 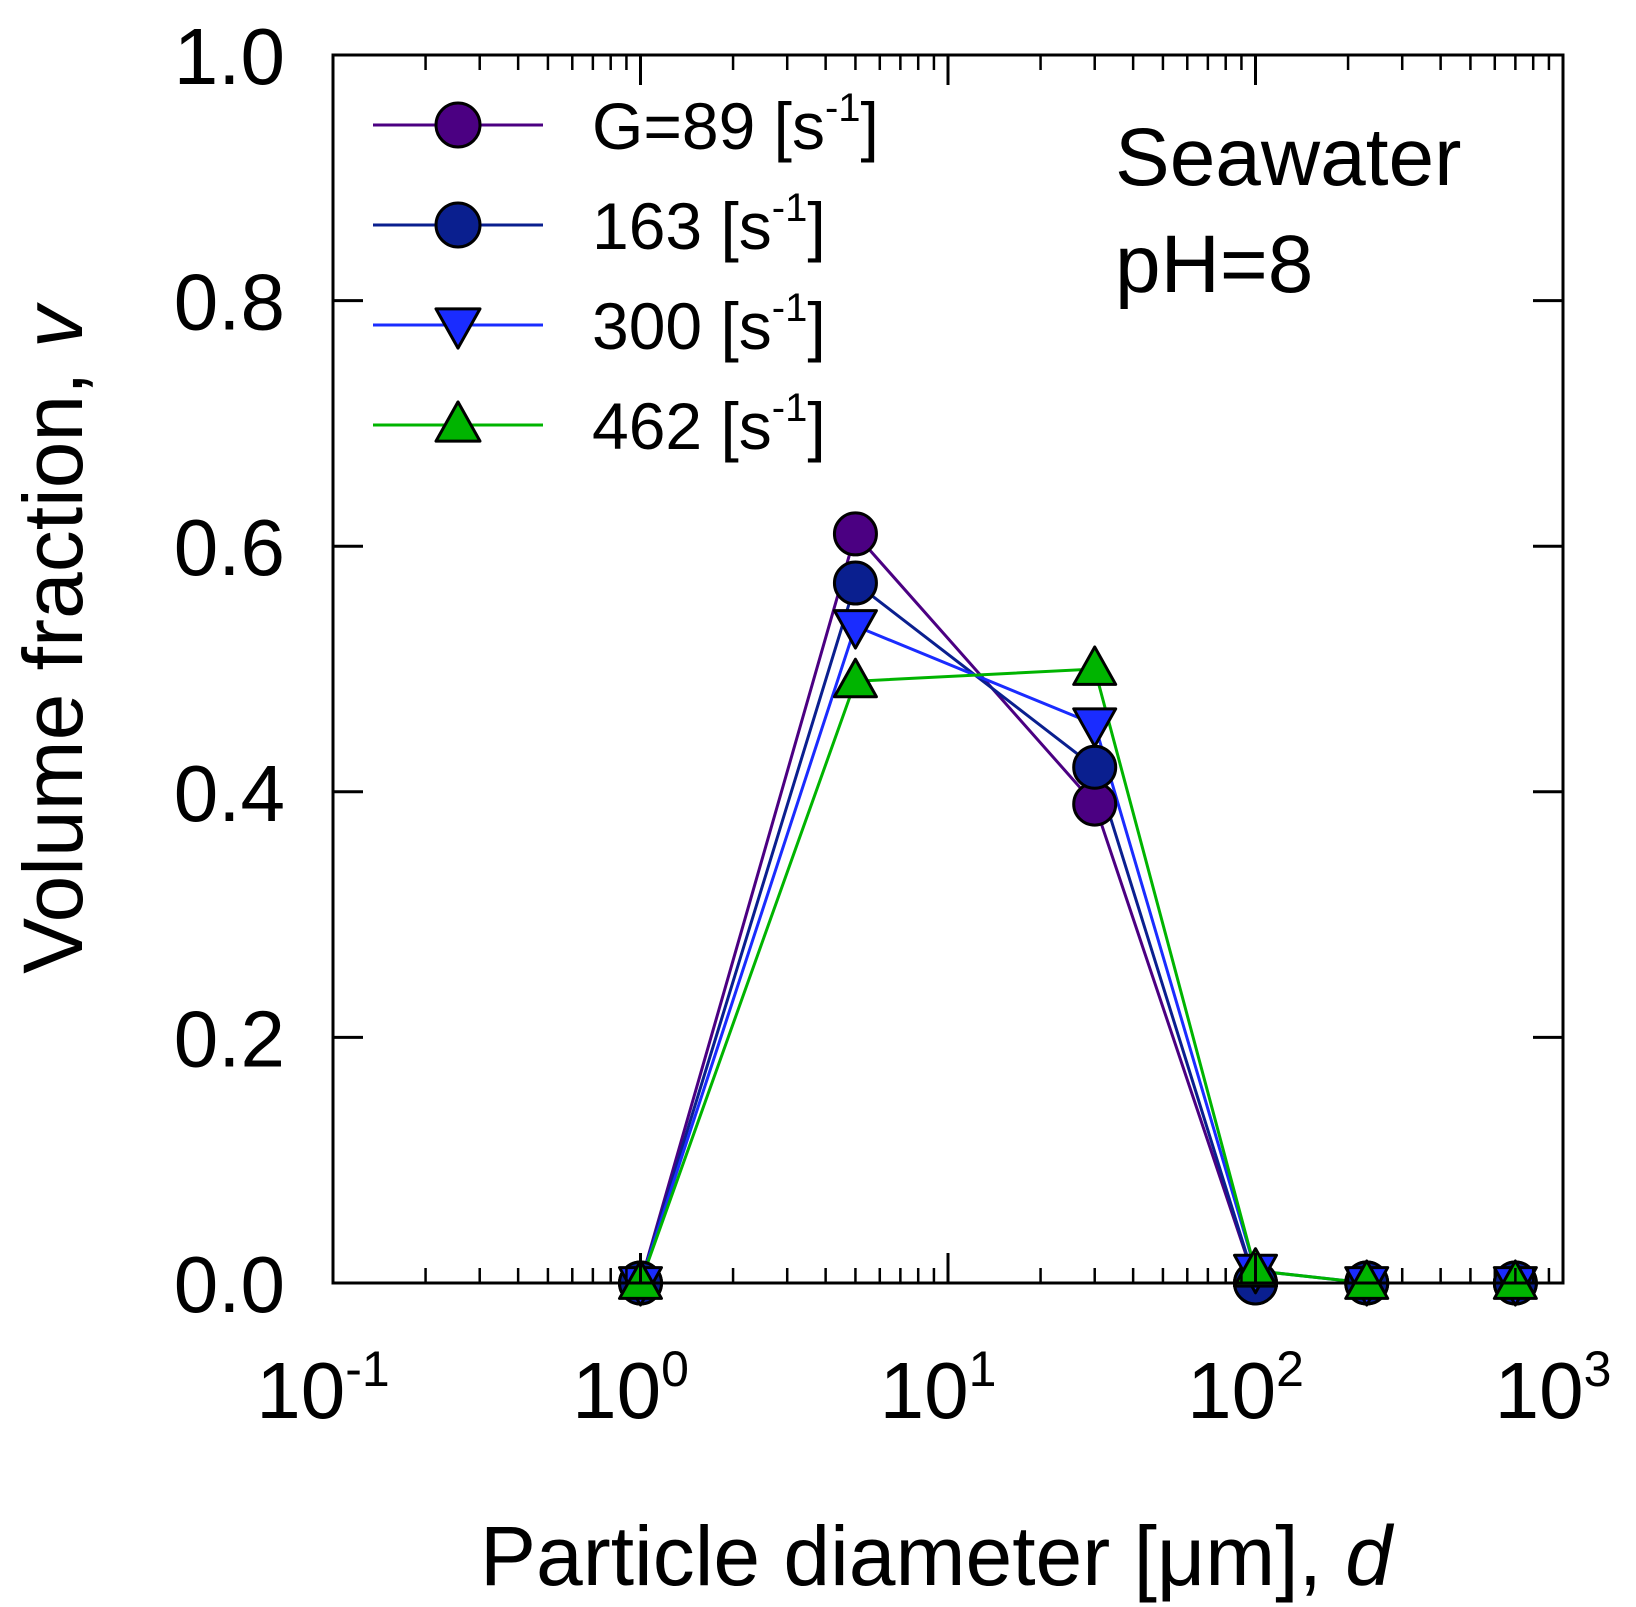 I want to click on x-tick-exponent: 3, so click(x=1598, y=1369).